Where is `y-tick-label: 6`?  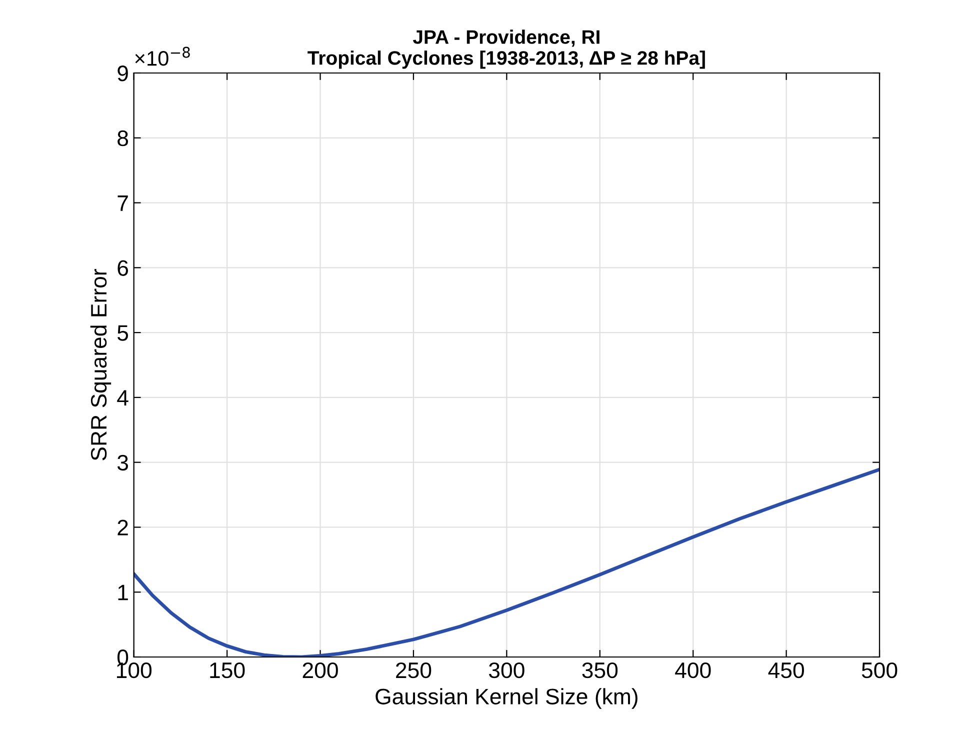
y-tick-label: 6 is located at coordinates (123, 268).